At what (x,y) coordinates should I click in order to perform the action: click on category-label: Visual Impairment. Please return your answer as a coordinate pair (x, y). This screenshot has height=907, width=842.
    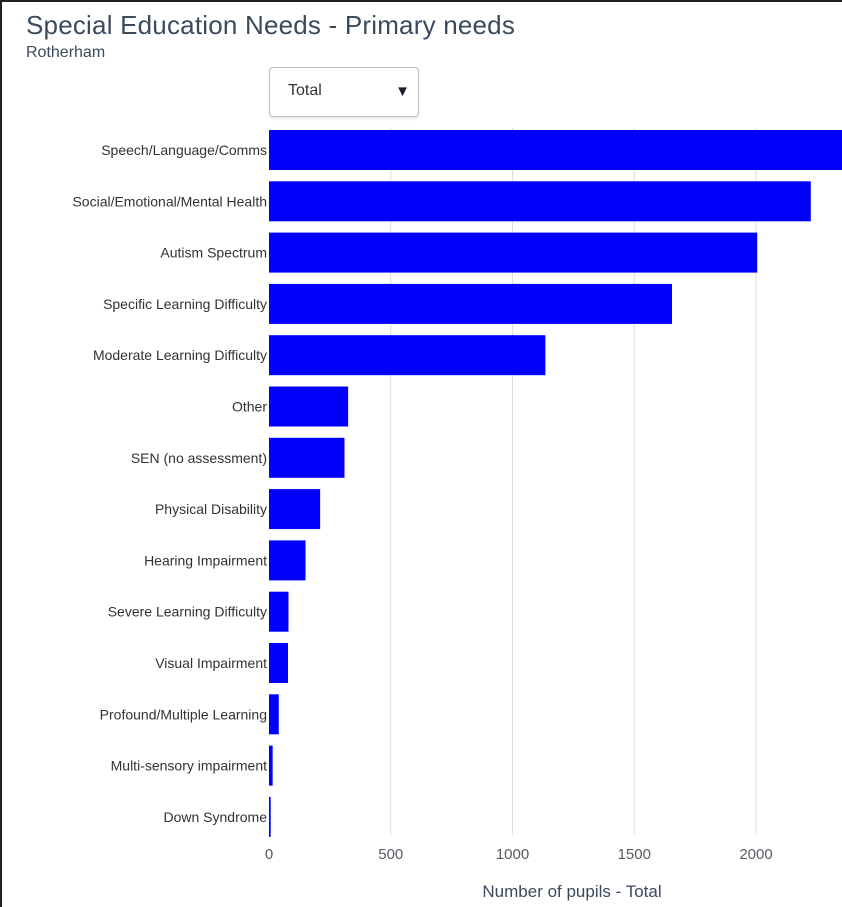
    Looking at the image, I should click on (211, 663).